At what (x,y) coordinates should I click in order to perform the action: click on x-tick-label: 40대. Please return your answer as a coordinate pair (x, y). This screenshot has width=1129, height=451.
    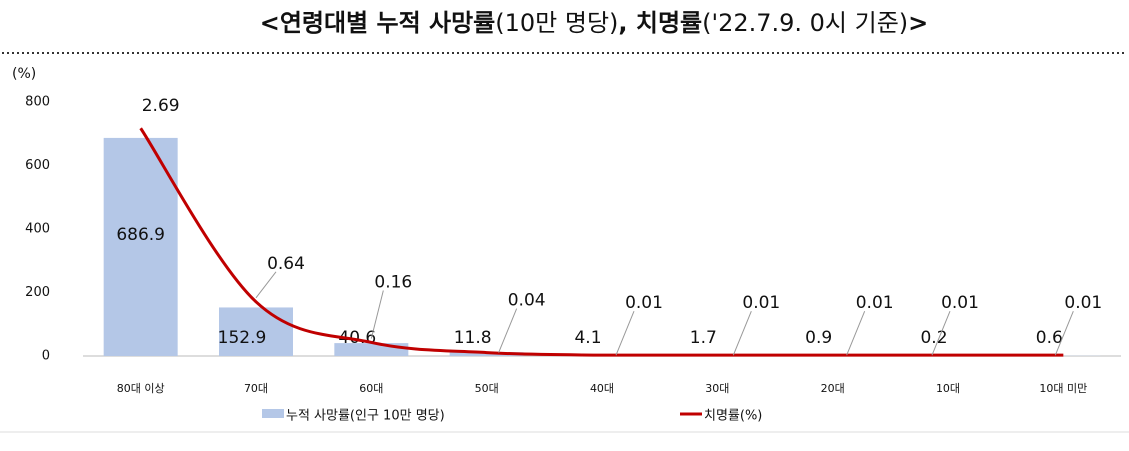
    Looking at the image, I should click on (602, 388).